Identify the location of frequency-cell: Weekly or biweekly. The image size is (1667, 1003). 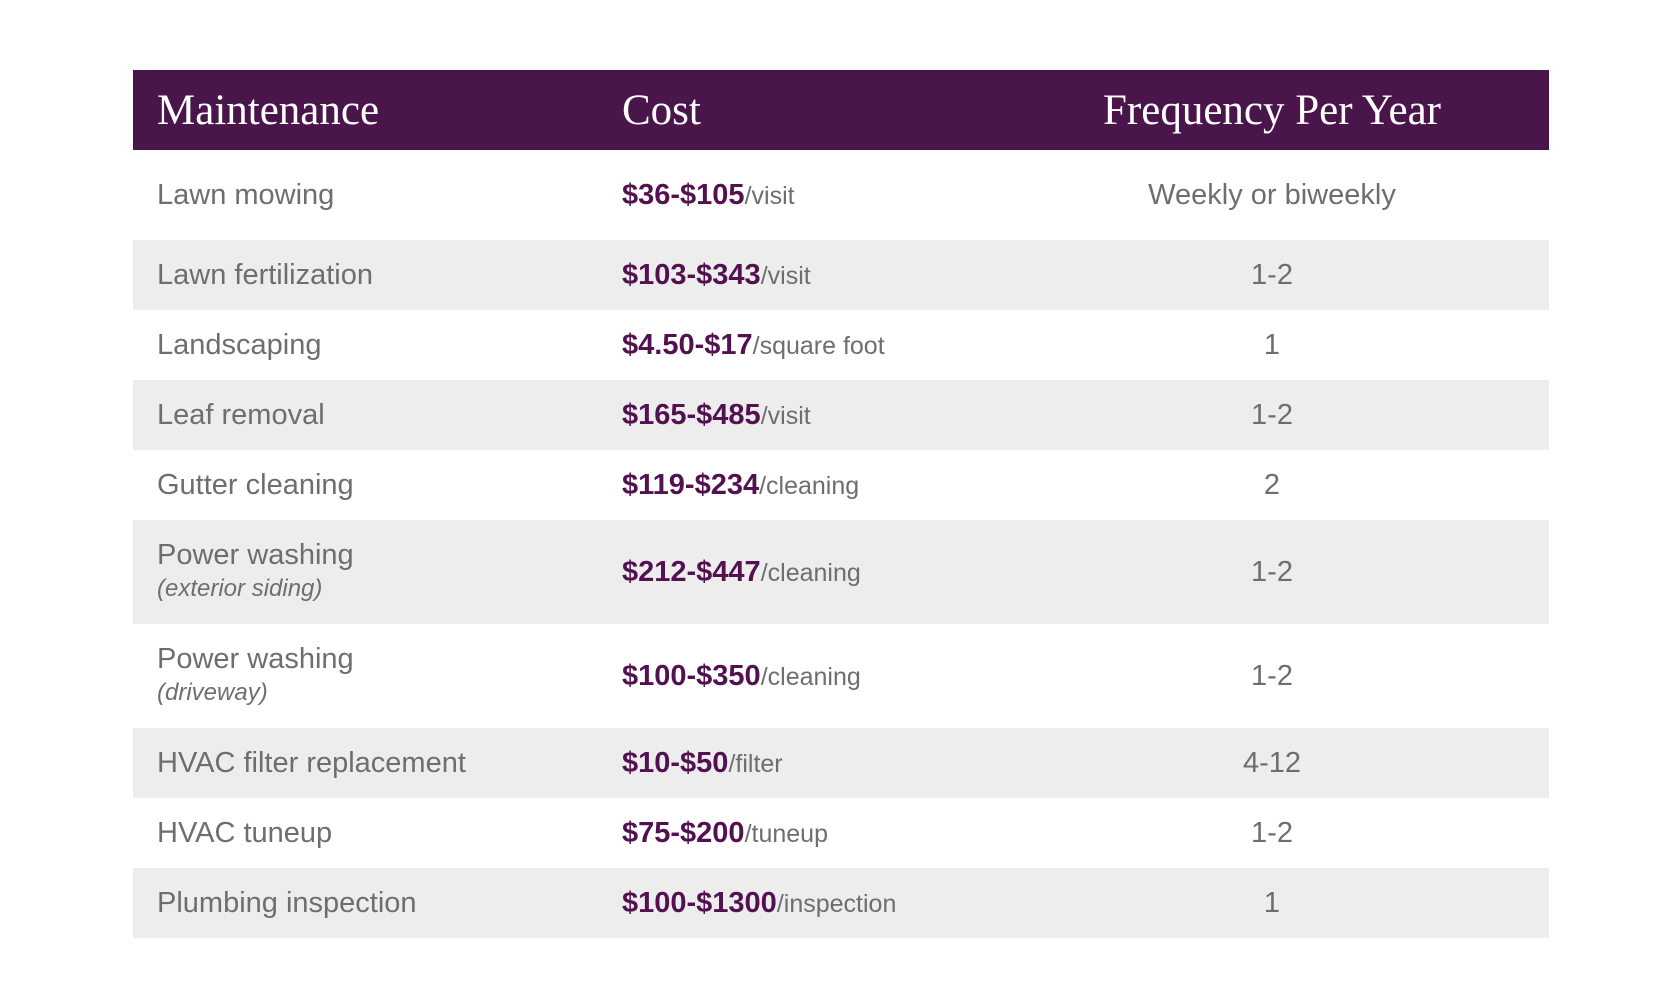
(1272, 194).